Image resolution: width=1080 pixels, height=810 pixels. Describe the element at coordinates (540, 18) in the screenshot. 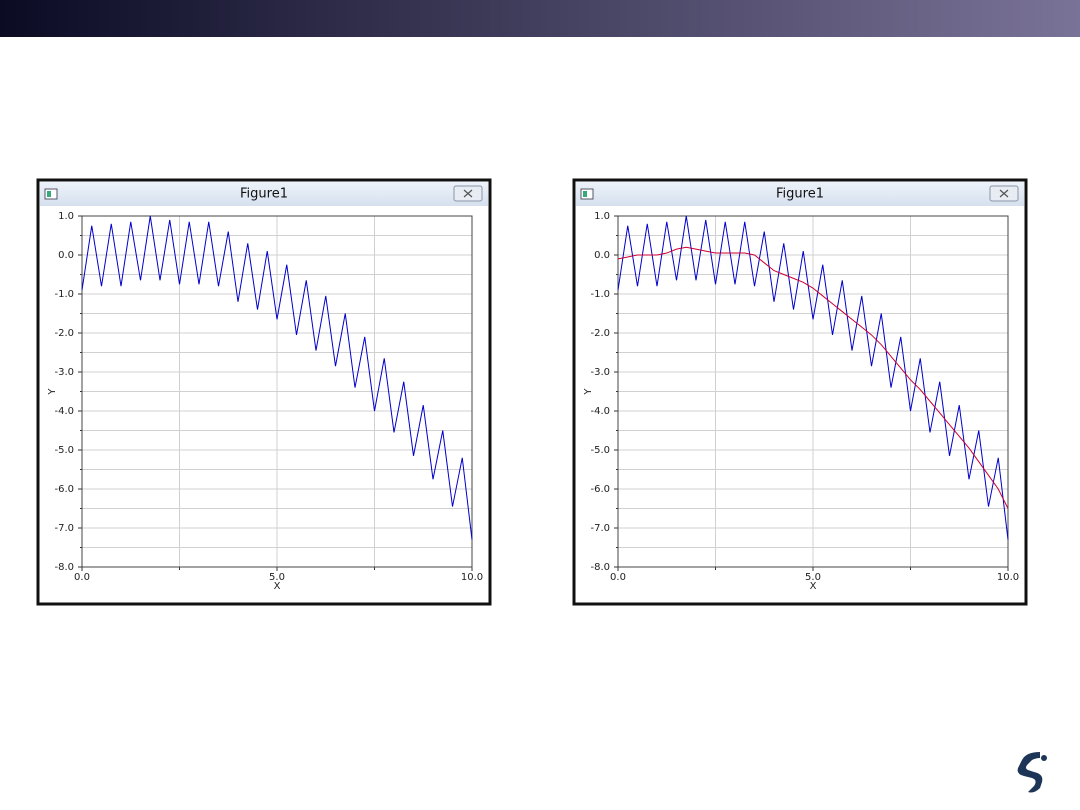

I see `header-bar` at that location.